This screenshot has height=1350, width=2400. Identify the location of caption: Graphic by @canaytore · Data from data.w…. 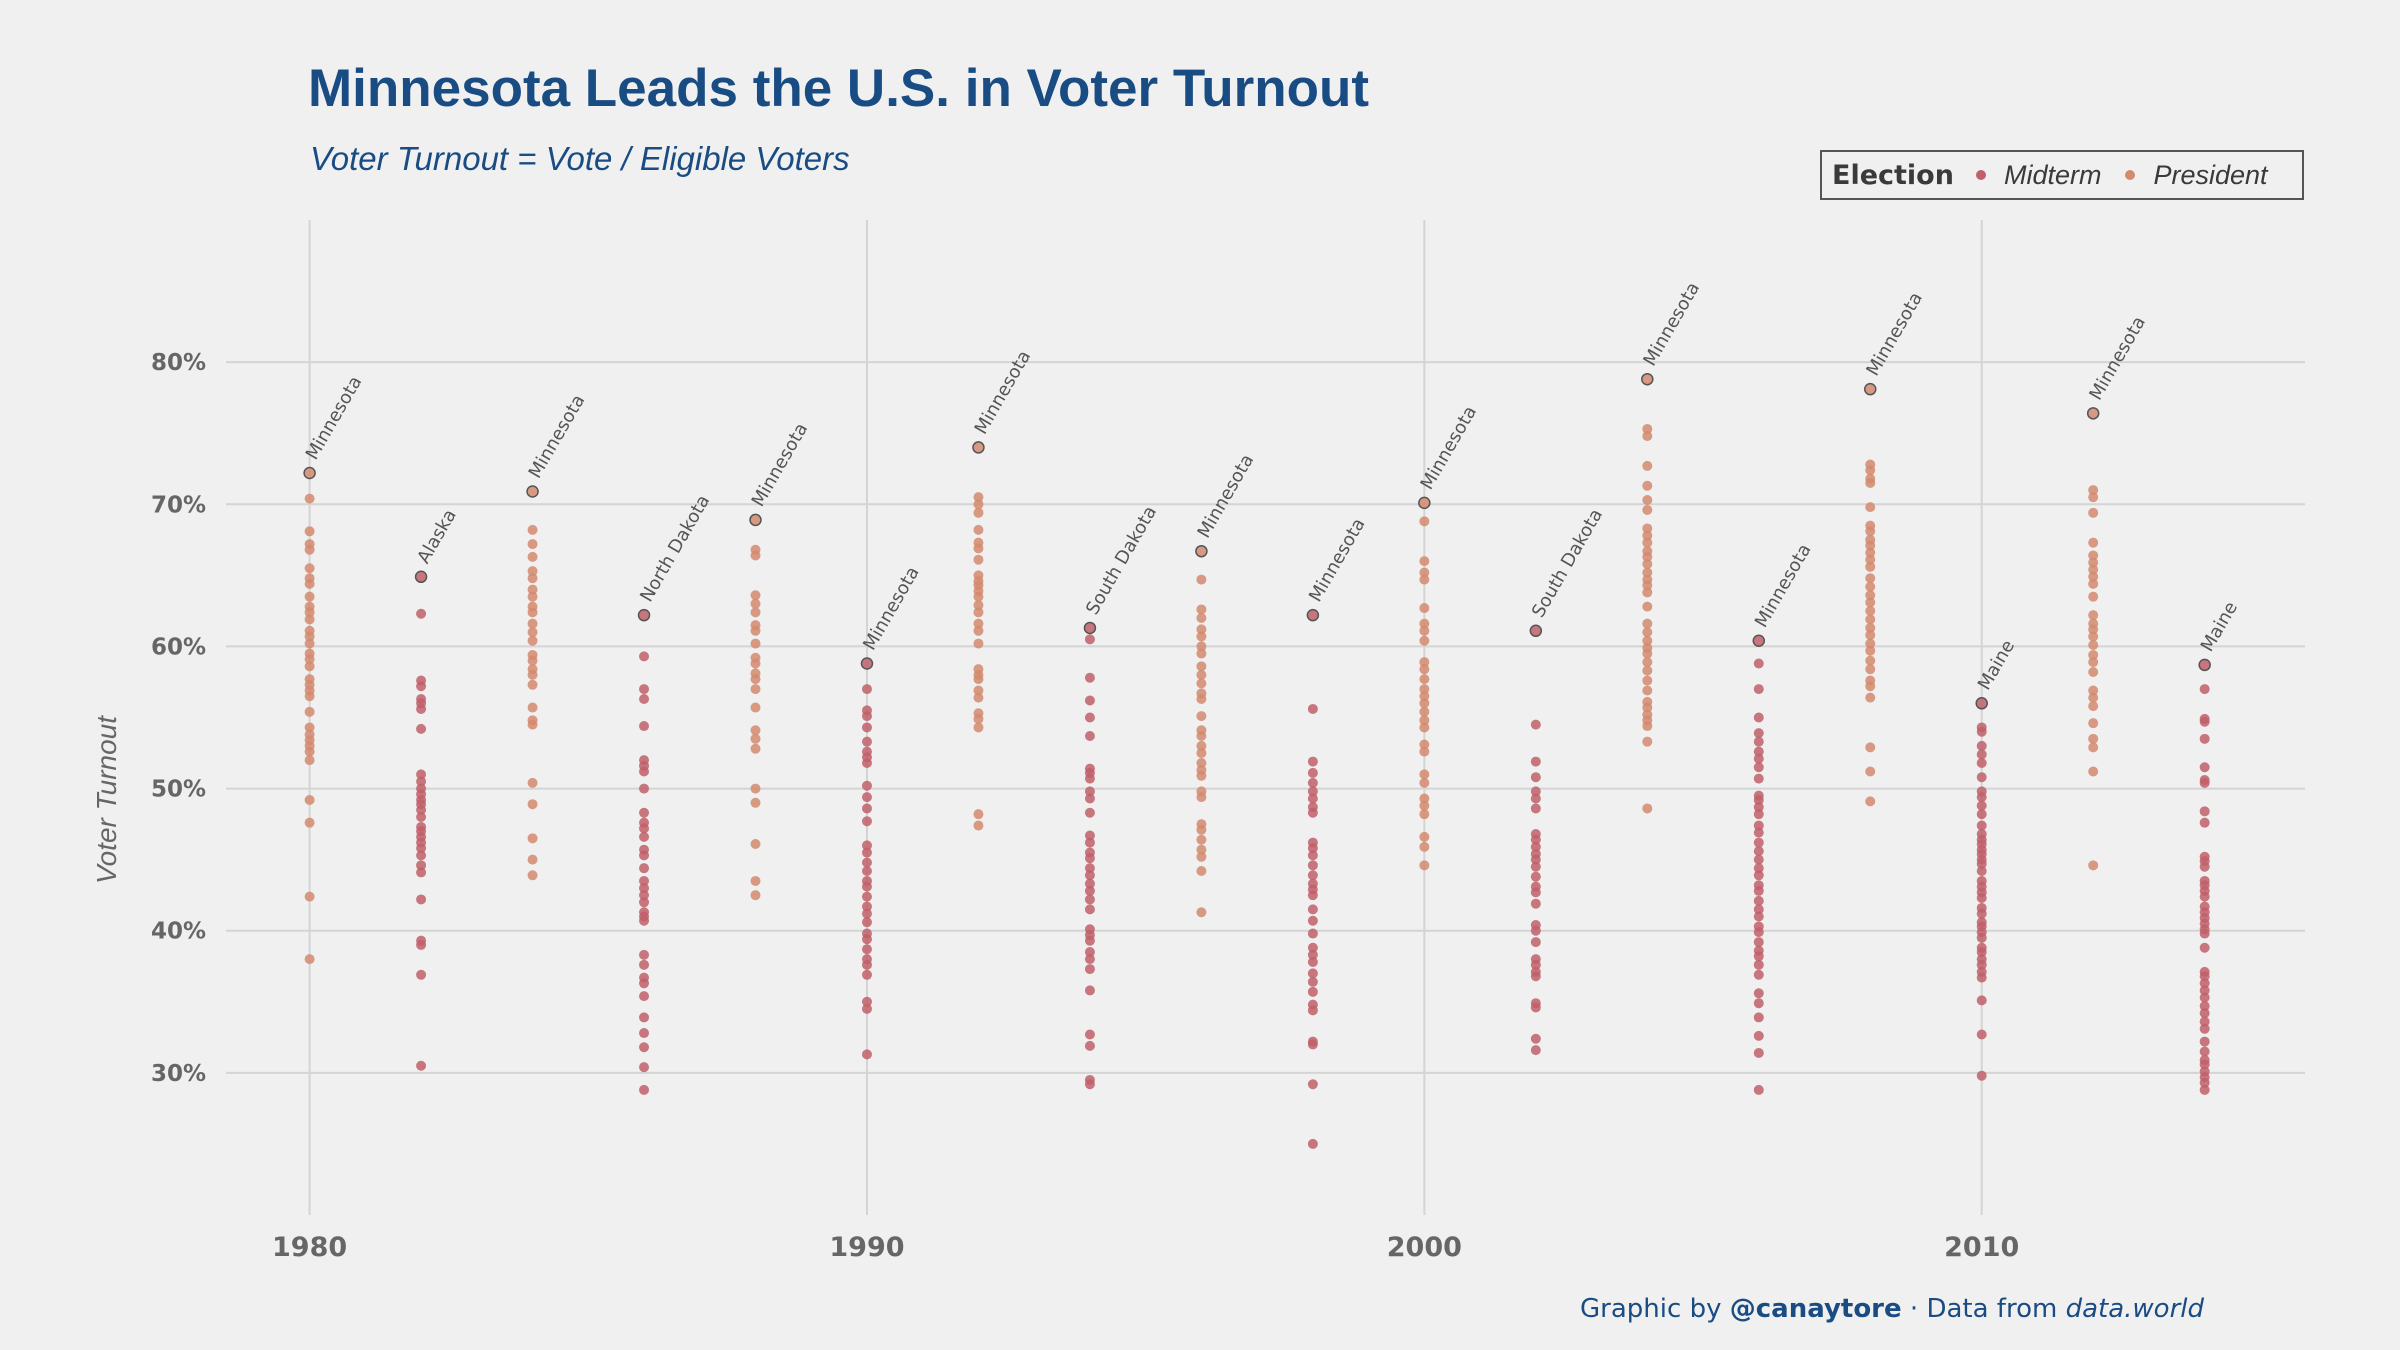
(1892, 1309).